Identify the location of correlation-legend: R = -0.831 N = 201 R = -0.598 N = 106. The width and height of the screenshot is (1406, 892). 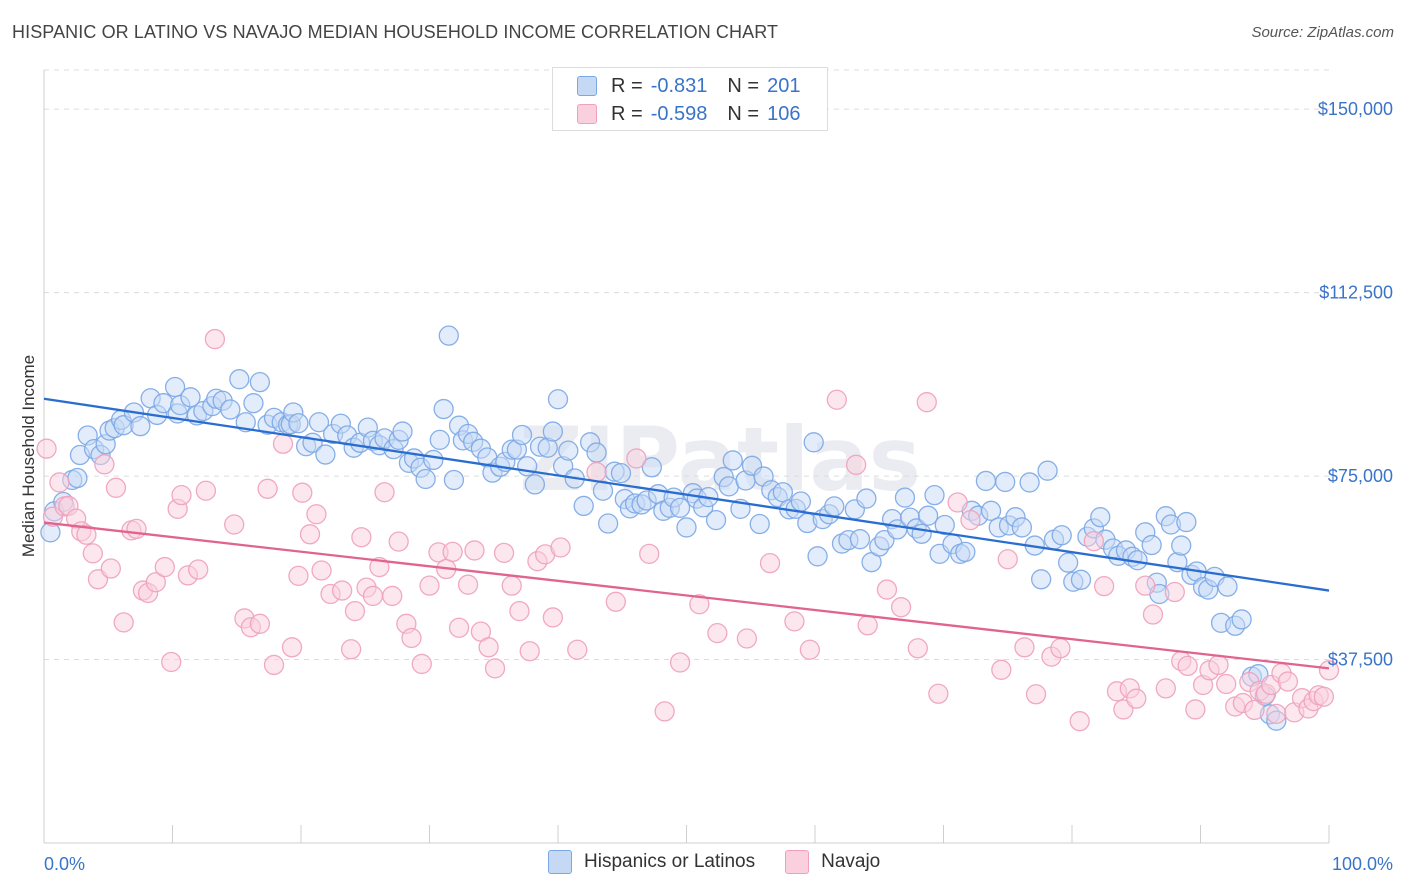
(690, 99).